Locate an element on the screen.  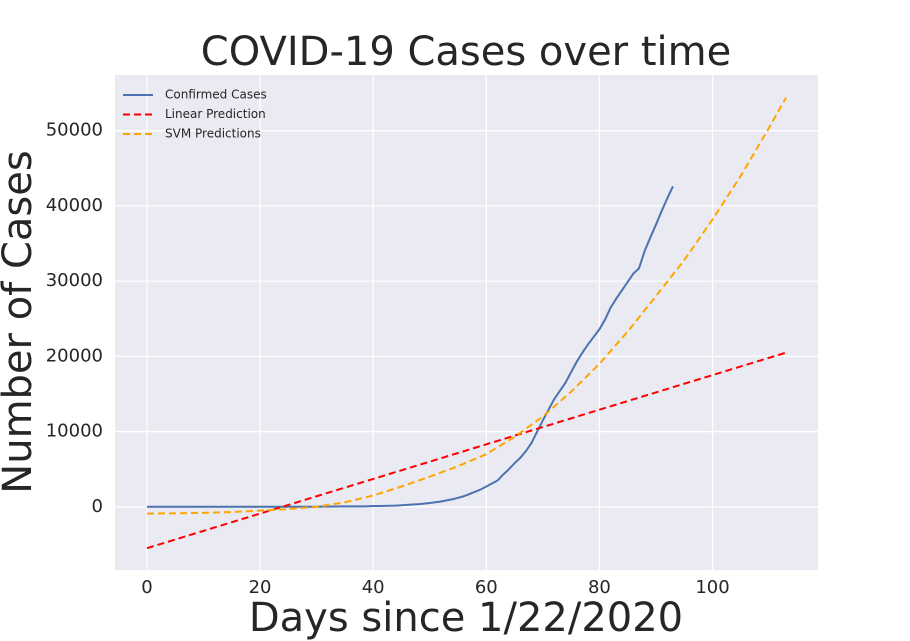
y-tick-label: 30000 is located at coordinates (74, 280).